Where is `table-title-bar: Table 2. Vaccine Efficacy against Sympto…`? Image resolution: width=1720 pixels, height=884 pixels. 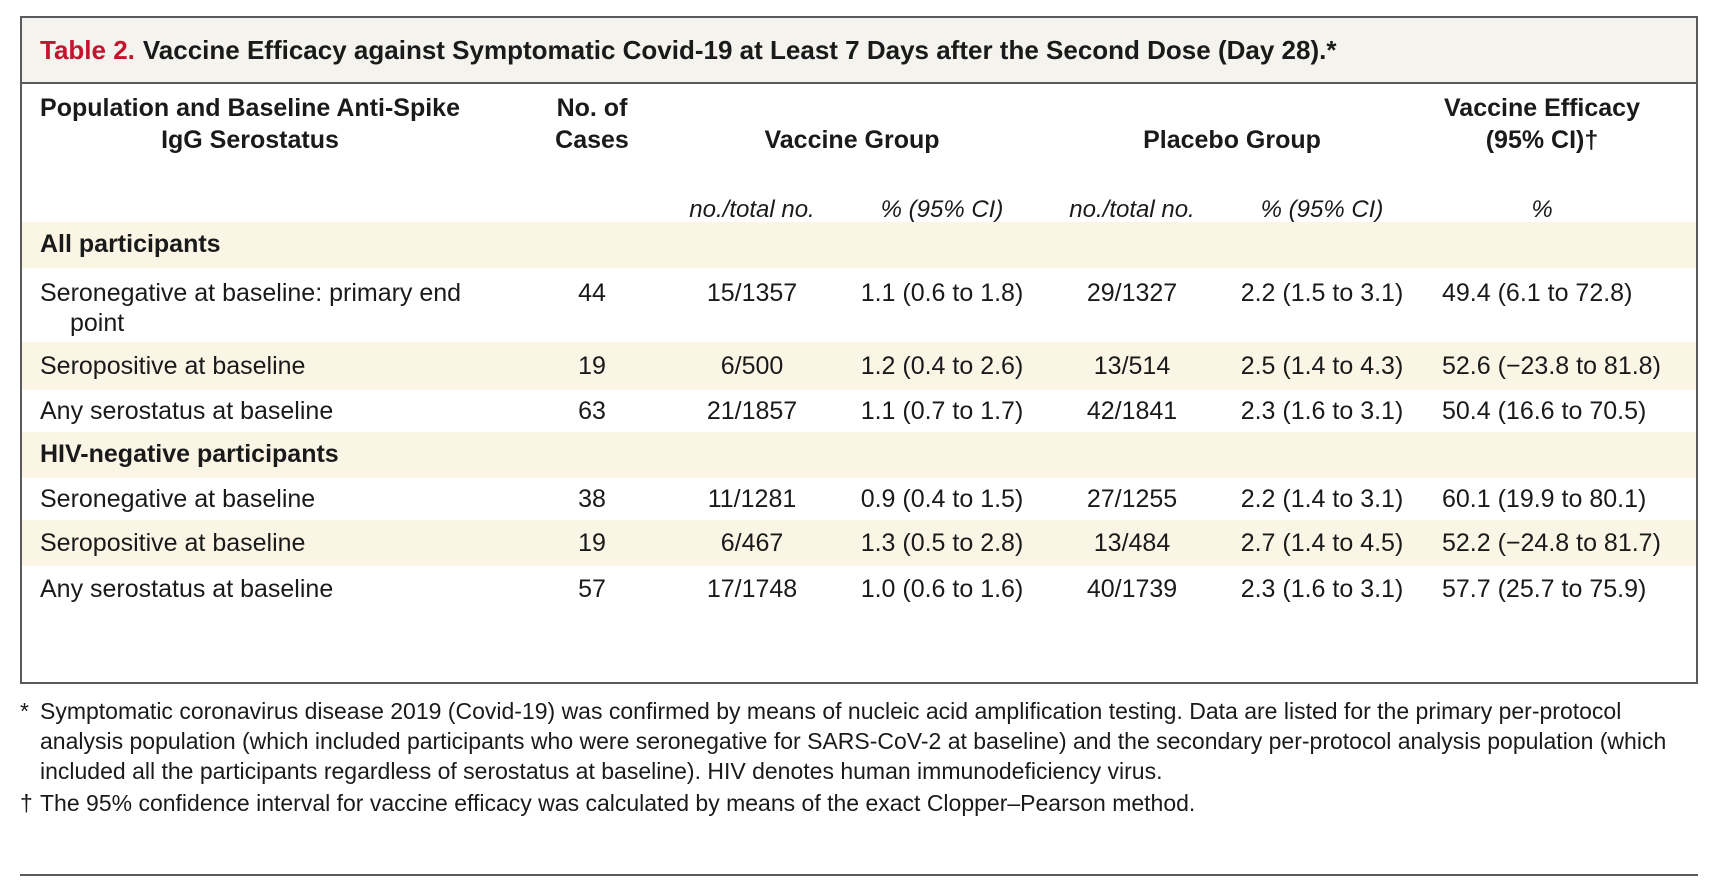
table-title-bar: Table 2. Vaccine Efficacy against Sympto… is located at coordinates (859, 51).